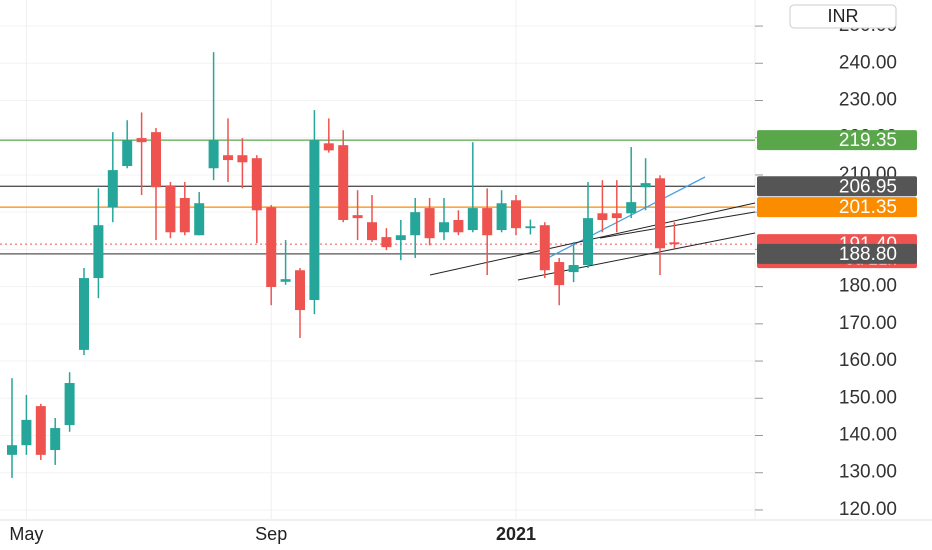 This screenshot has height=550, width=932. I want to click on y-tick-label: 180.00, so click(868, 286).